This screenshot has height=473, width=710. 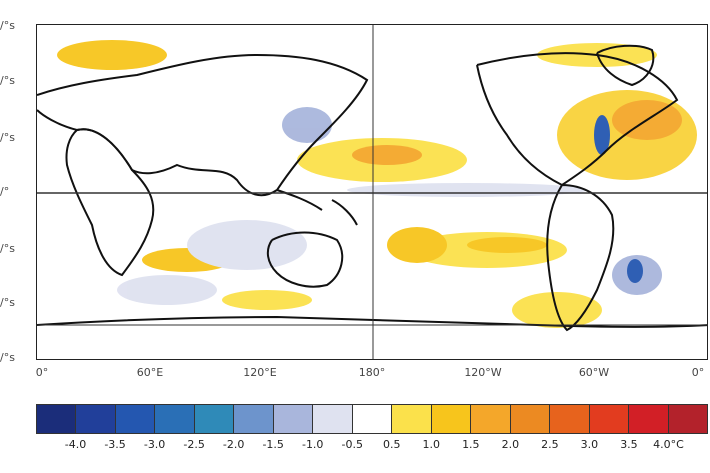 I want to click on colorbar-label: 2.5, so click(x=550, y=444).